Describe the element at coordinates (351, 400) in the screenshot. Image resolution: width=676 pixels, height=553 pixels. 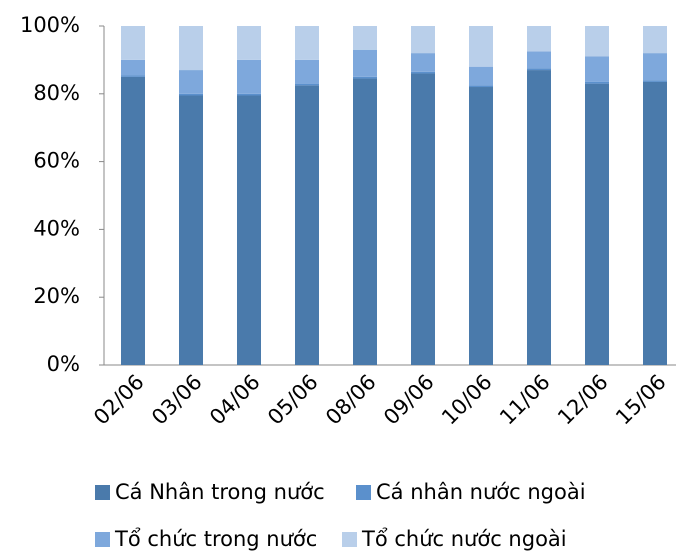
I see `x-tick-label: 08/06` at that location.